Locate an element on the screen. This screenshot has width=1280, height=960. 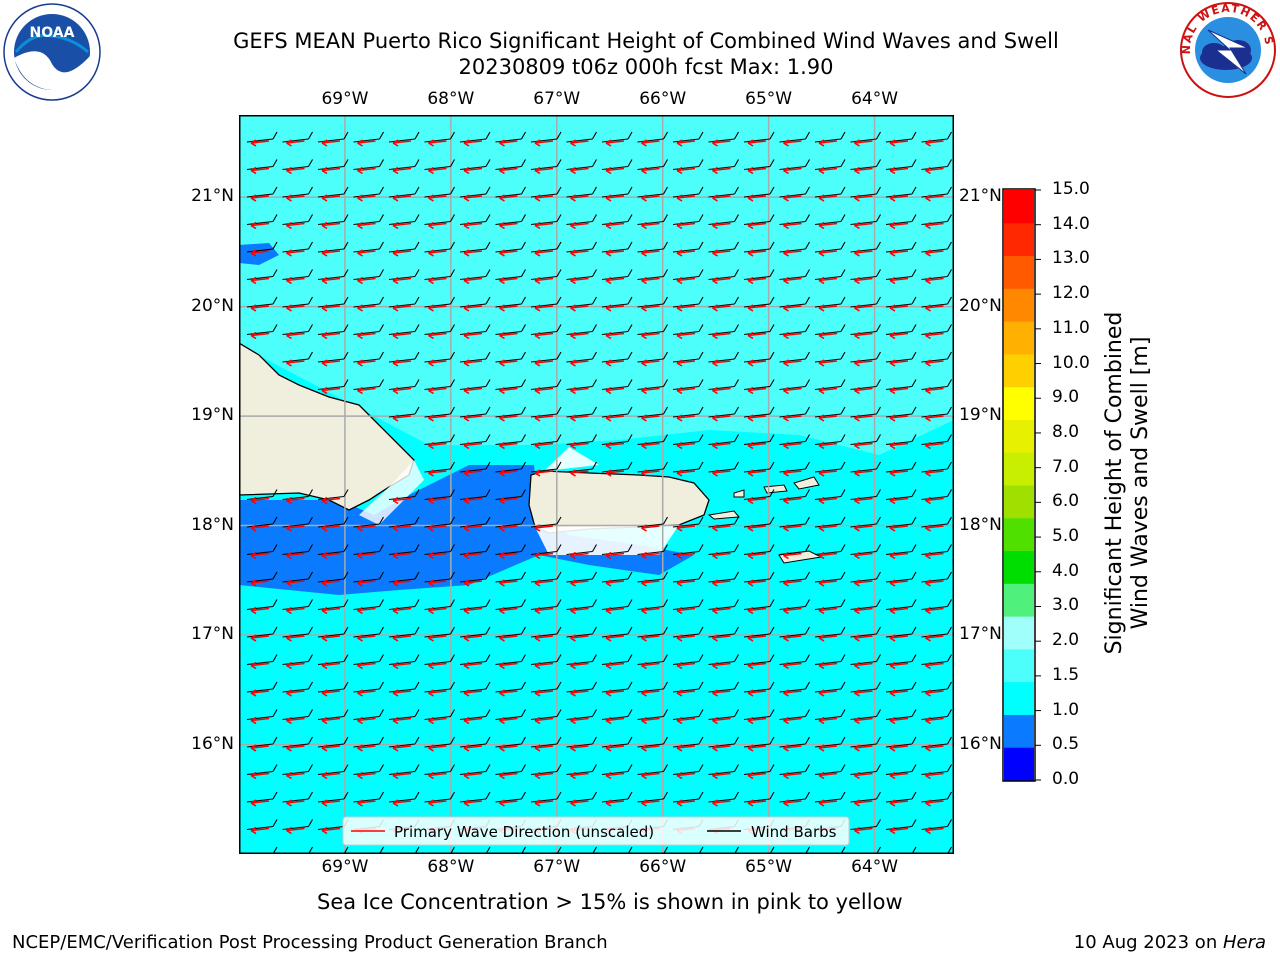
noaa-logo-text: NOAA is located at coordinates (52, 33).